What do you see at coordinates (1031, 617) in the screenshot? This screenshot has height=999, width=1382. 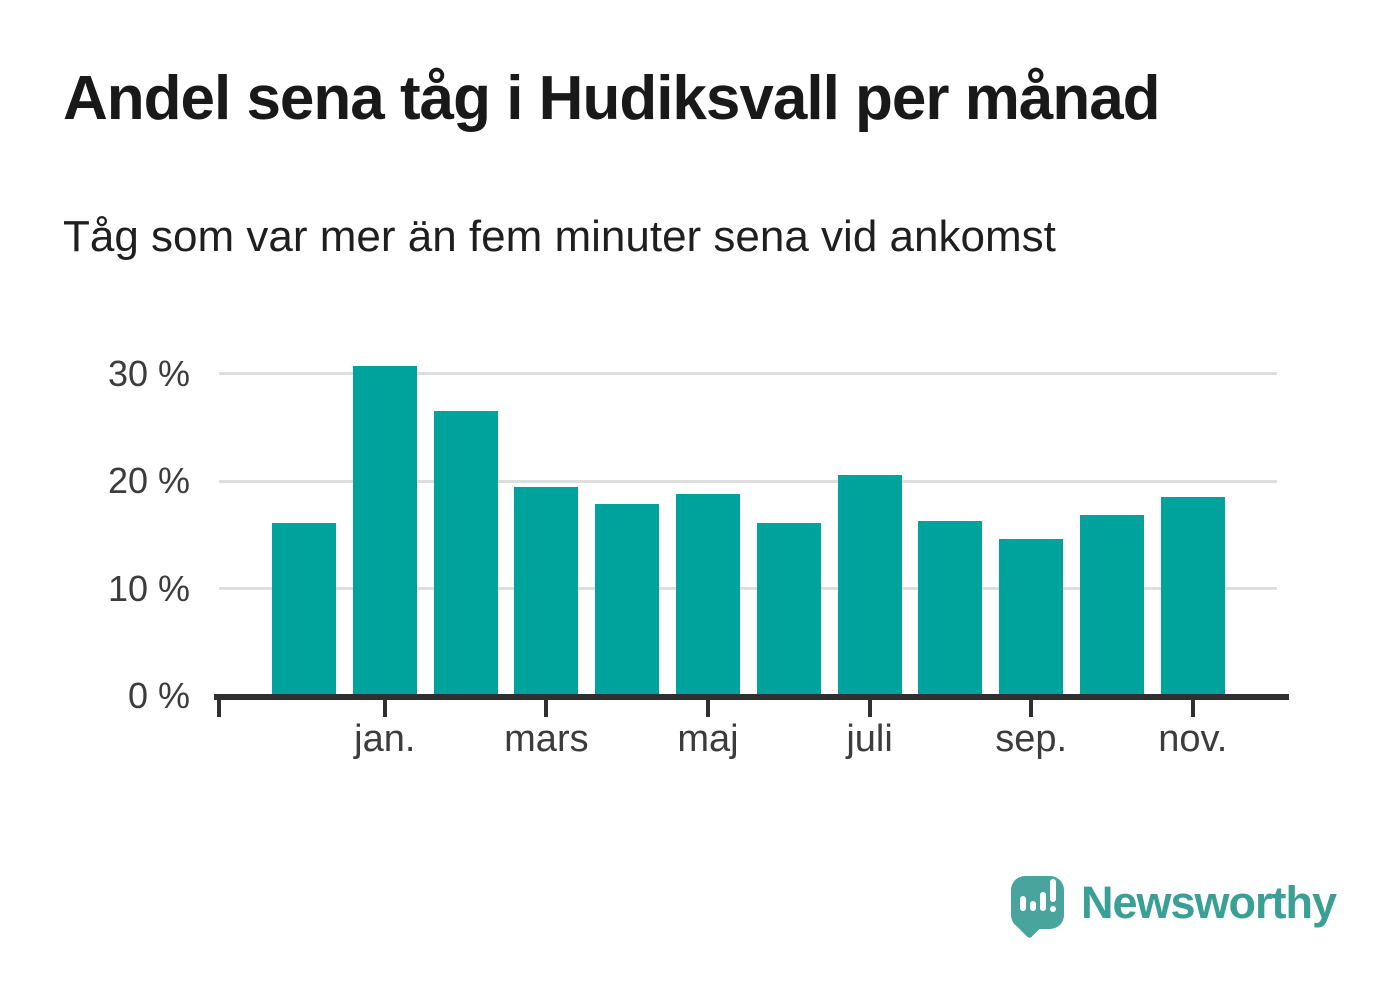 I see `bar-10-sep` at bounding box center [1031, 617].